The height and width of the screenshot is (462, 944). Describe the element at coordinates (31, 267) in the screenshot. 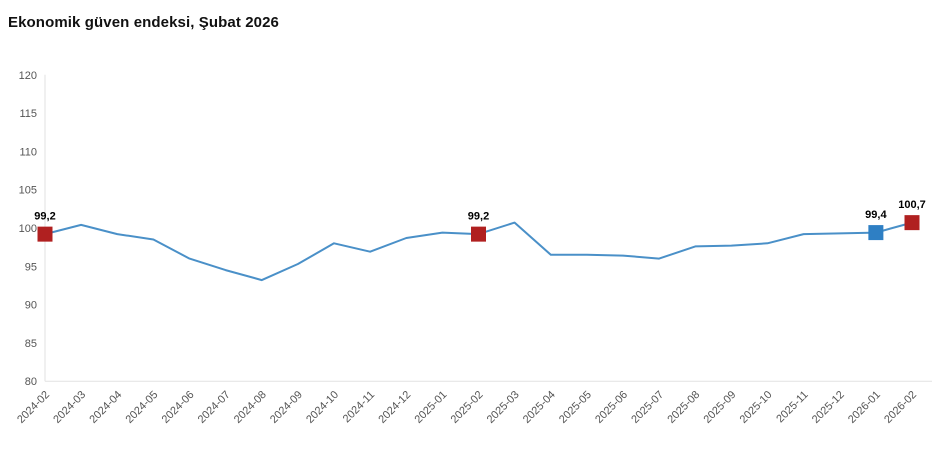

I see `y-axis-tick-label: 95` at that location.